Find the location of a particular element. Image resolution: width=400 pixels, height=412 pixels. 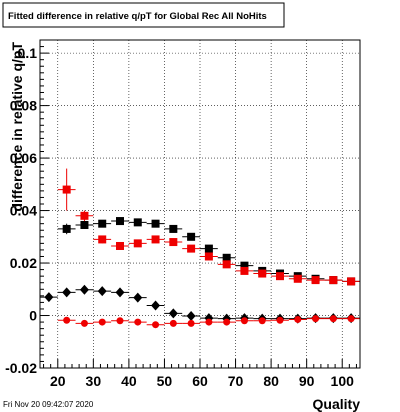

x-tick-label: 100 is located at coordinates (343, 381).